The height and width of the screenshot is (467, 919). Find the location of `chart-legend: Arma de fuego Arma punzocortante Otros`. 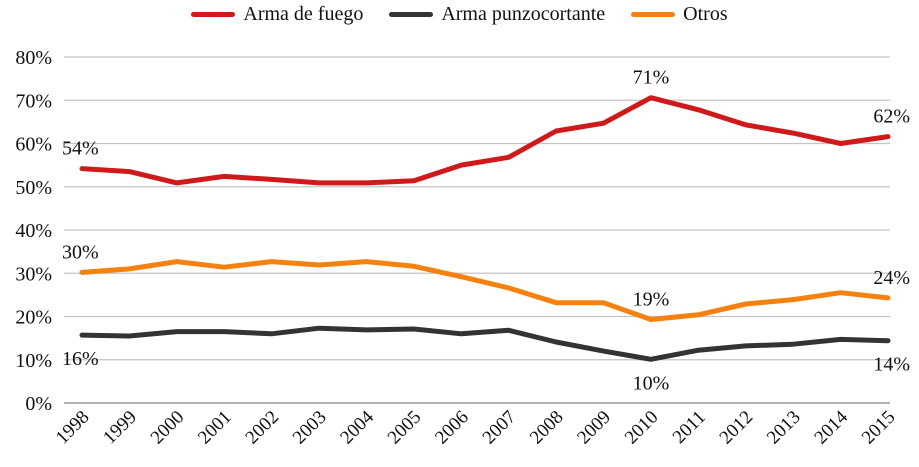

chart-legend: Arma de fuego Arma punzocortante Otros is located at coordinates (459, 14).